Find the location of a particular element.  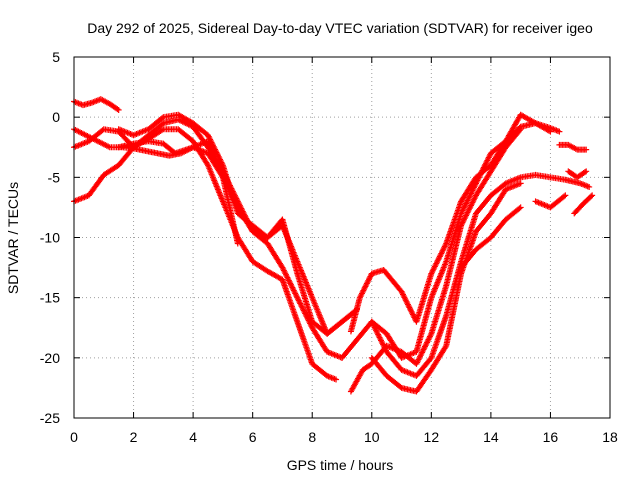

x-tick-label: 2 is located at coordinates (134, 437).